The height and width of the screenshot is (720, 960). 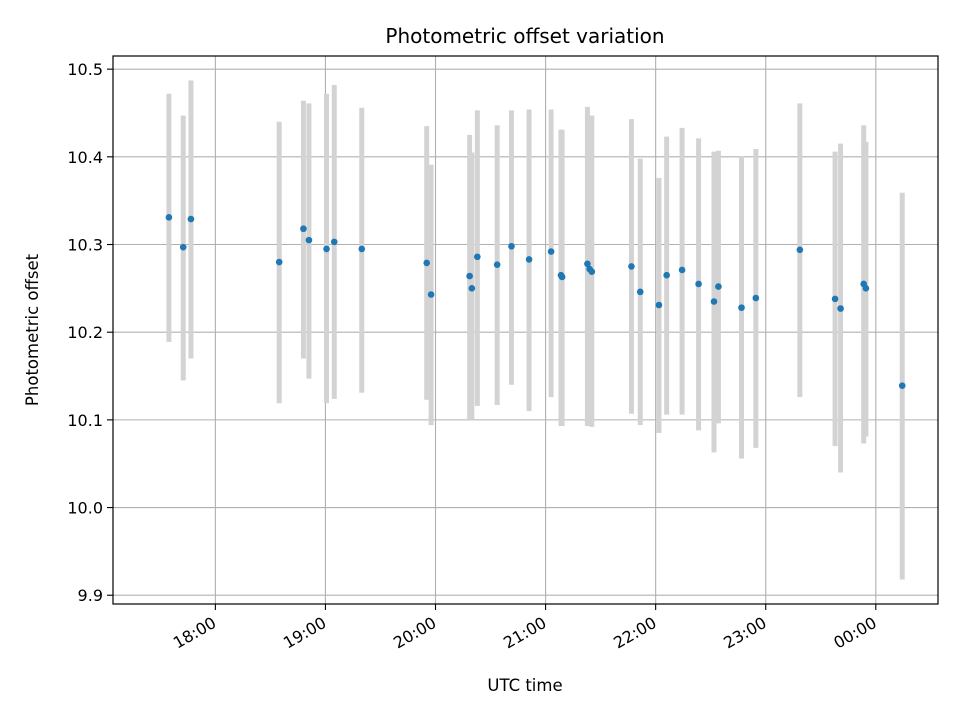 I want to click on x-axis-label: UTC time, so click(x=524, y=685).